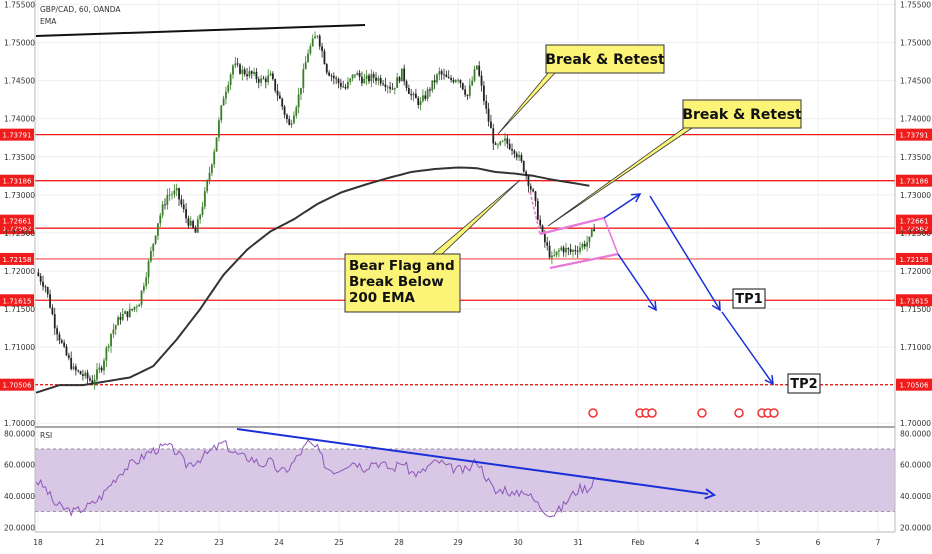 This screenshot has height=554, width=932. I want to click on time-tick: 30, so click(518, 542).